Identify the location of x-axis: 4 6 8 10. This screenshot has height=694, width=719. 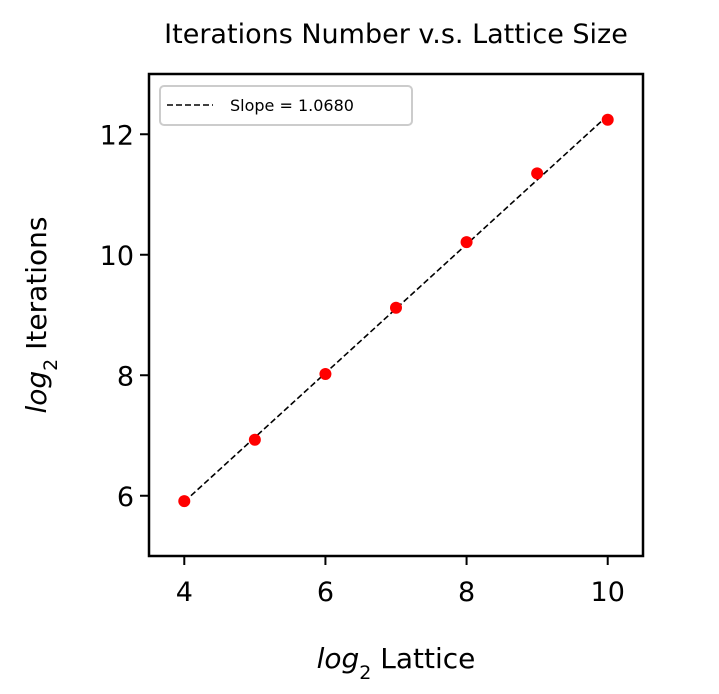
(400, 582).